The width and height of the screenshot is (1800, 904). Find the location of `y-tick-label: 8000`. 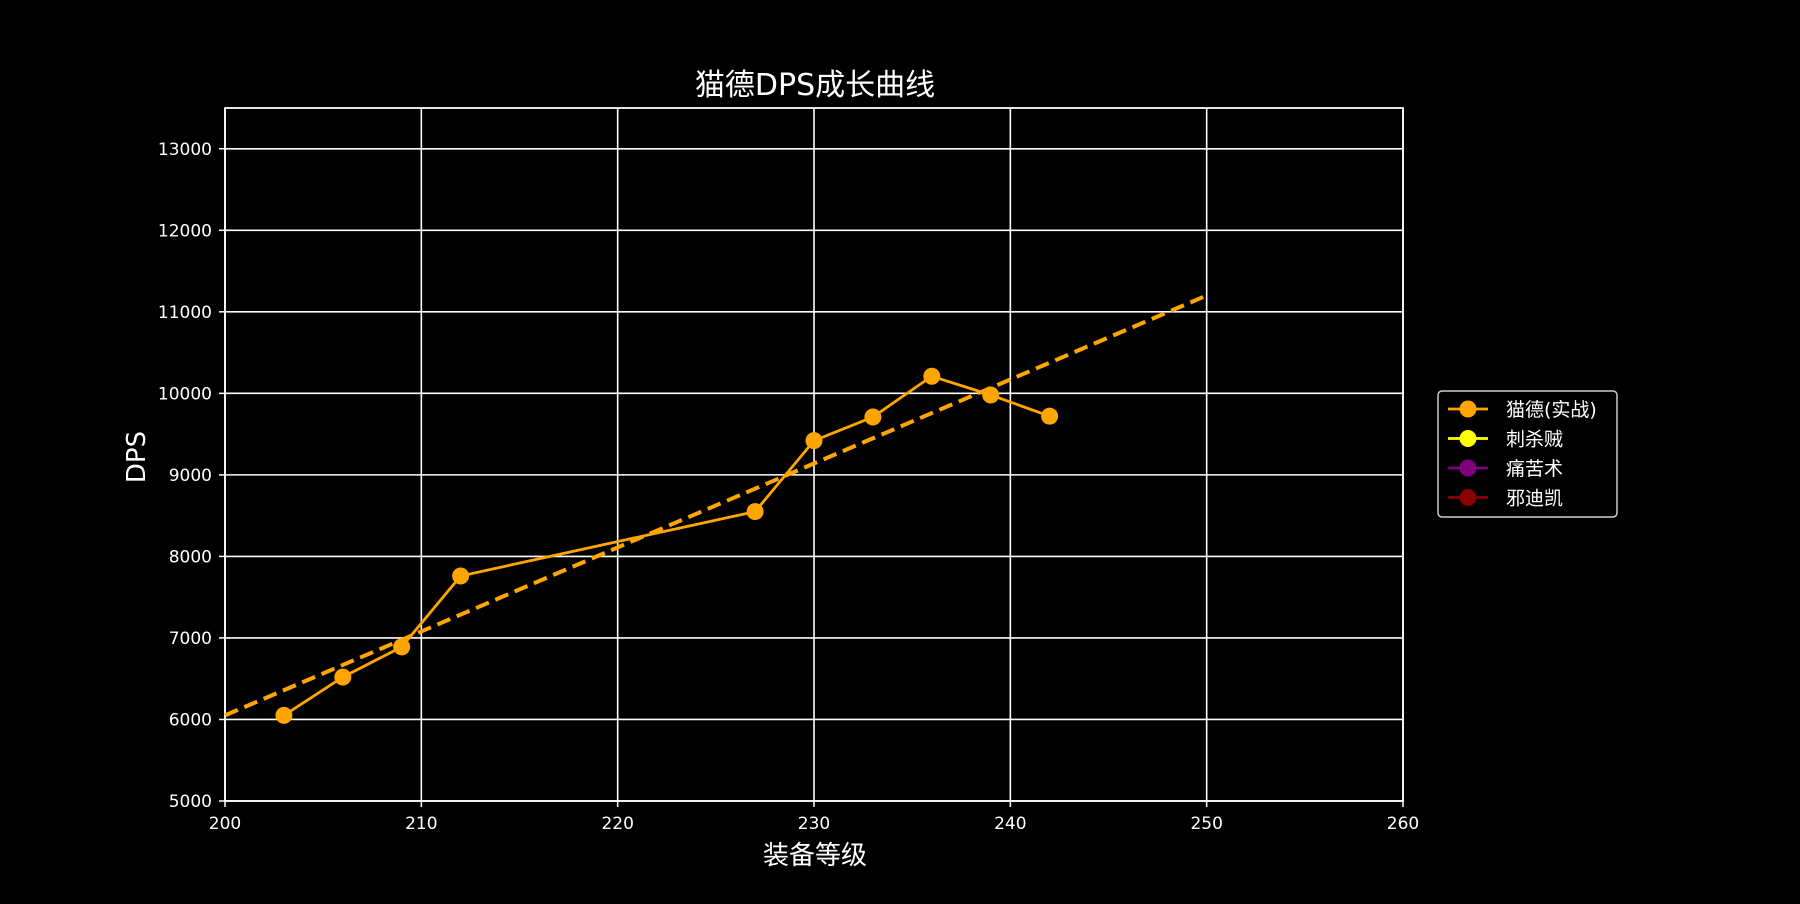

y-tick-label: 8000 is located at coordinates (190, 557).